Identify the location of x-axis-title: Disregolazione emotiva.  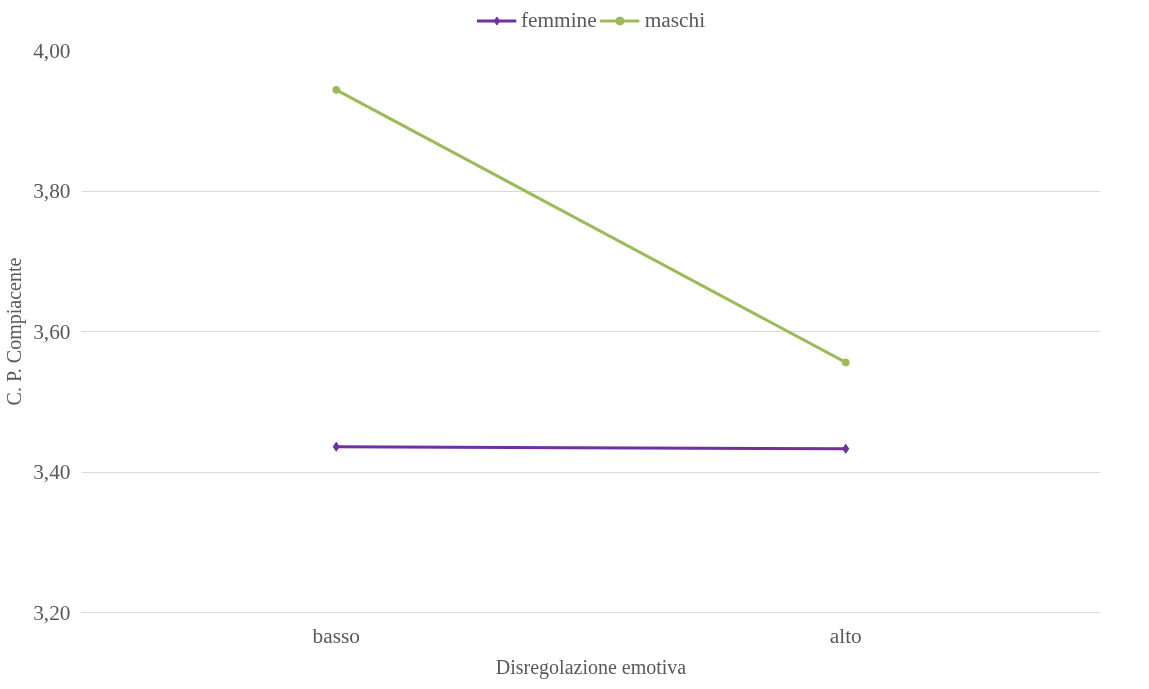
(591, 667).